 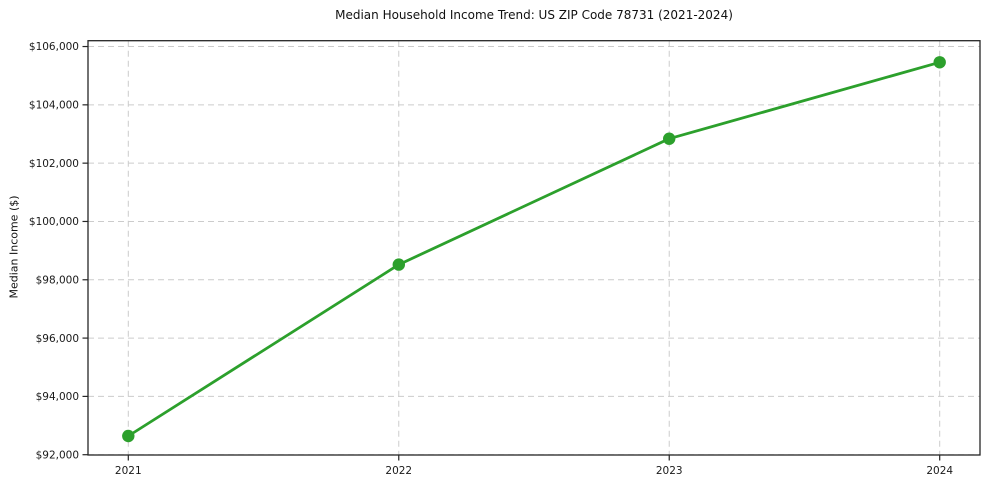 I want to click on x-tick-label: 2023, so click(x=669, y=471).